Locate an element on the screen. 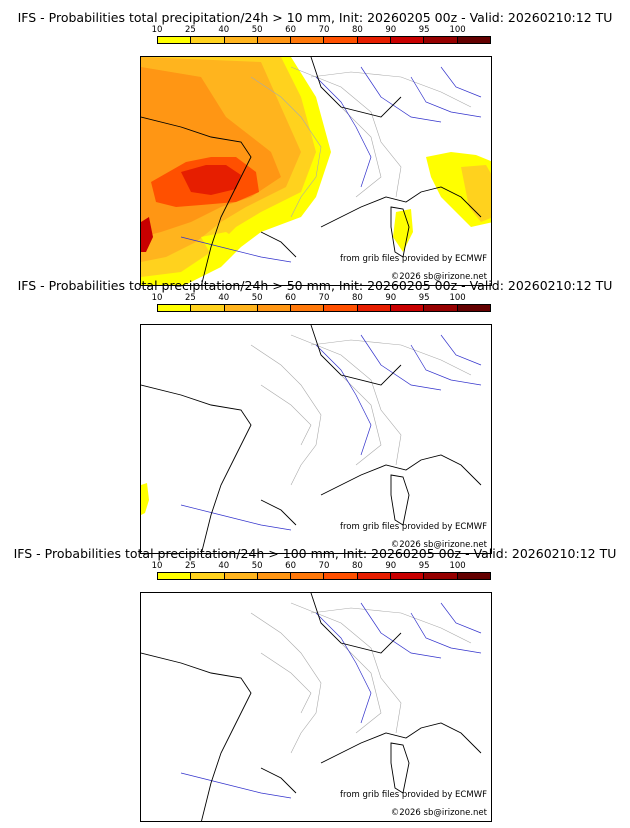 This screenshot has height=828, width=630. precip-overlay is located at coordinates (145, 499).